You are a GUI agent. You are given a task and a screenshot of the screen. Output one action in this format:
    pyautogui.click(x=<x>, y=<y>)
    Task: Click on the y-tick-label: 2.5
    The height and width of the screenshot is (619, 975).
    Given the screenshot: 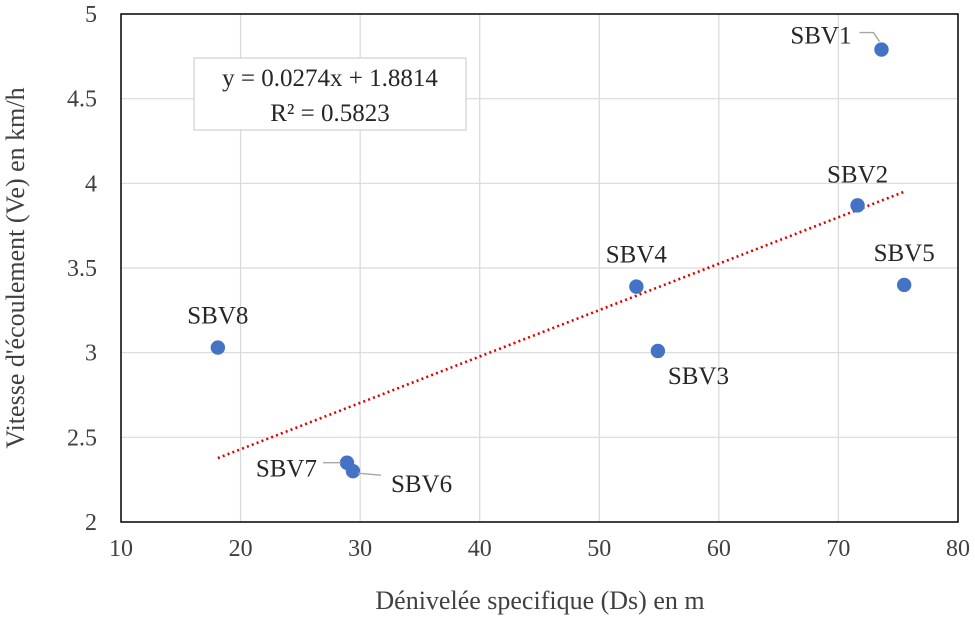 What is the action you would take?
    pyautogui.click(x=82, y=438)
    